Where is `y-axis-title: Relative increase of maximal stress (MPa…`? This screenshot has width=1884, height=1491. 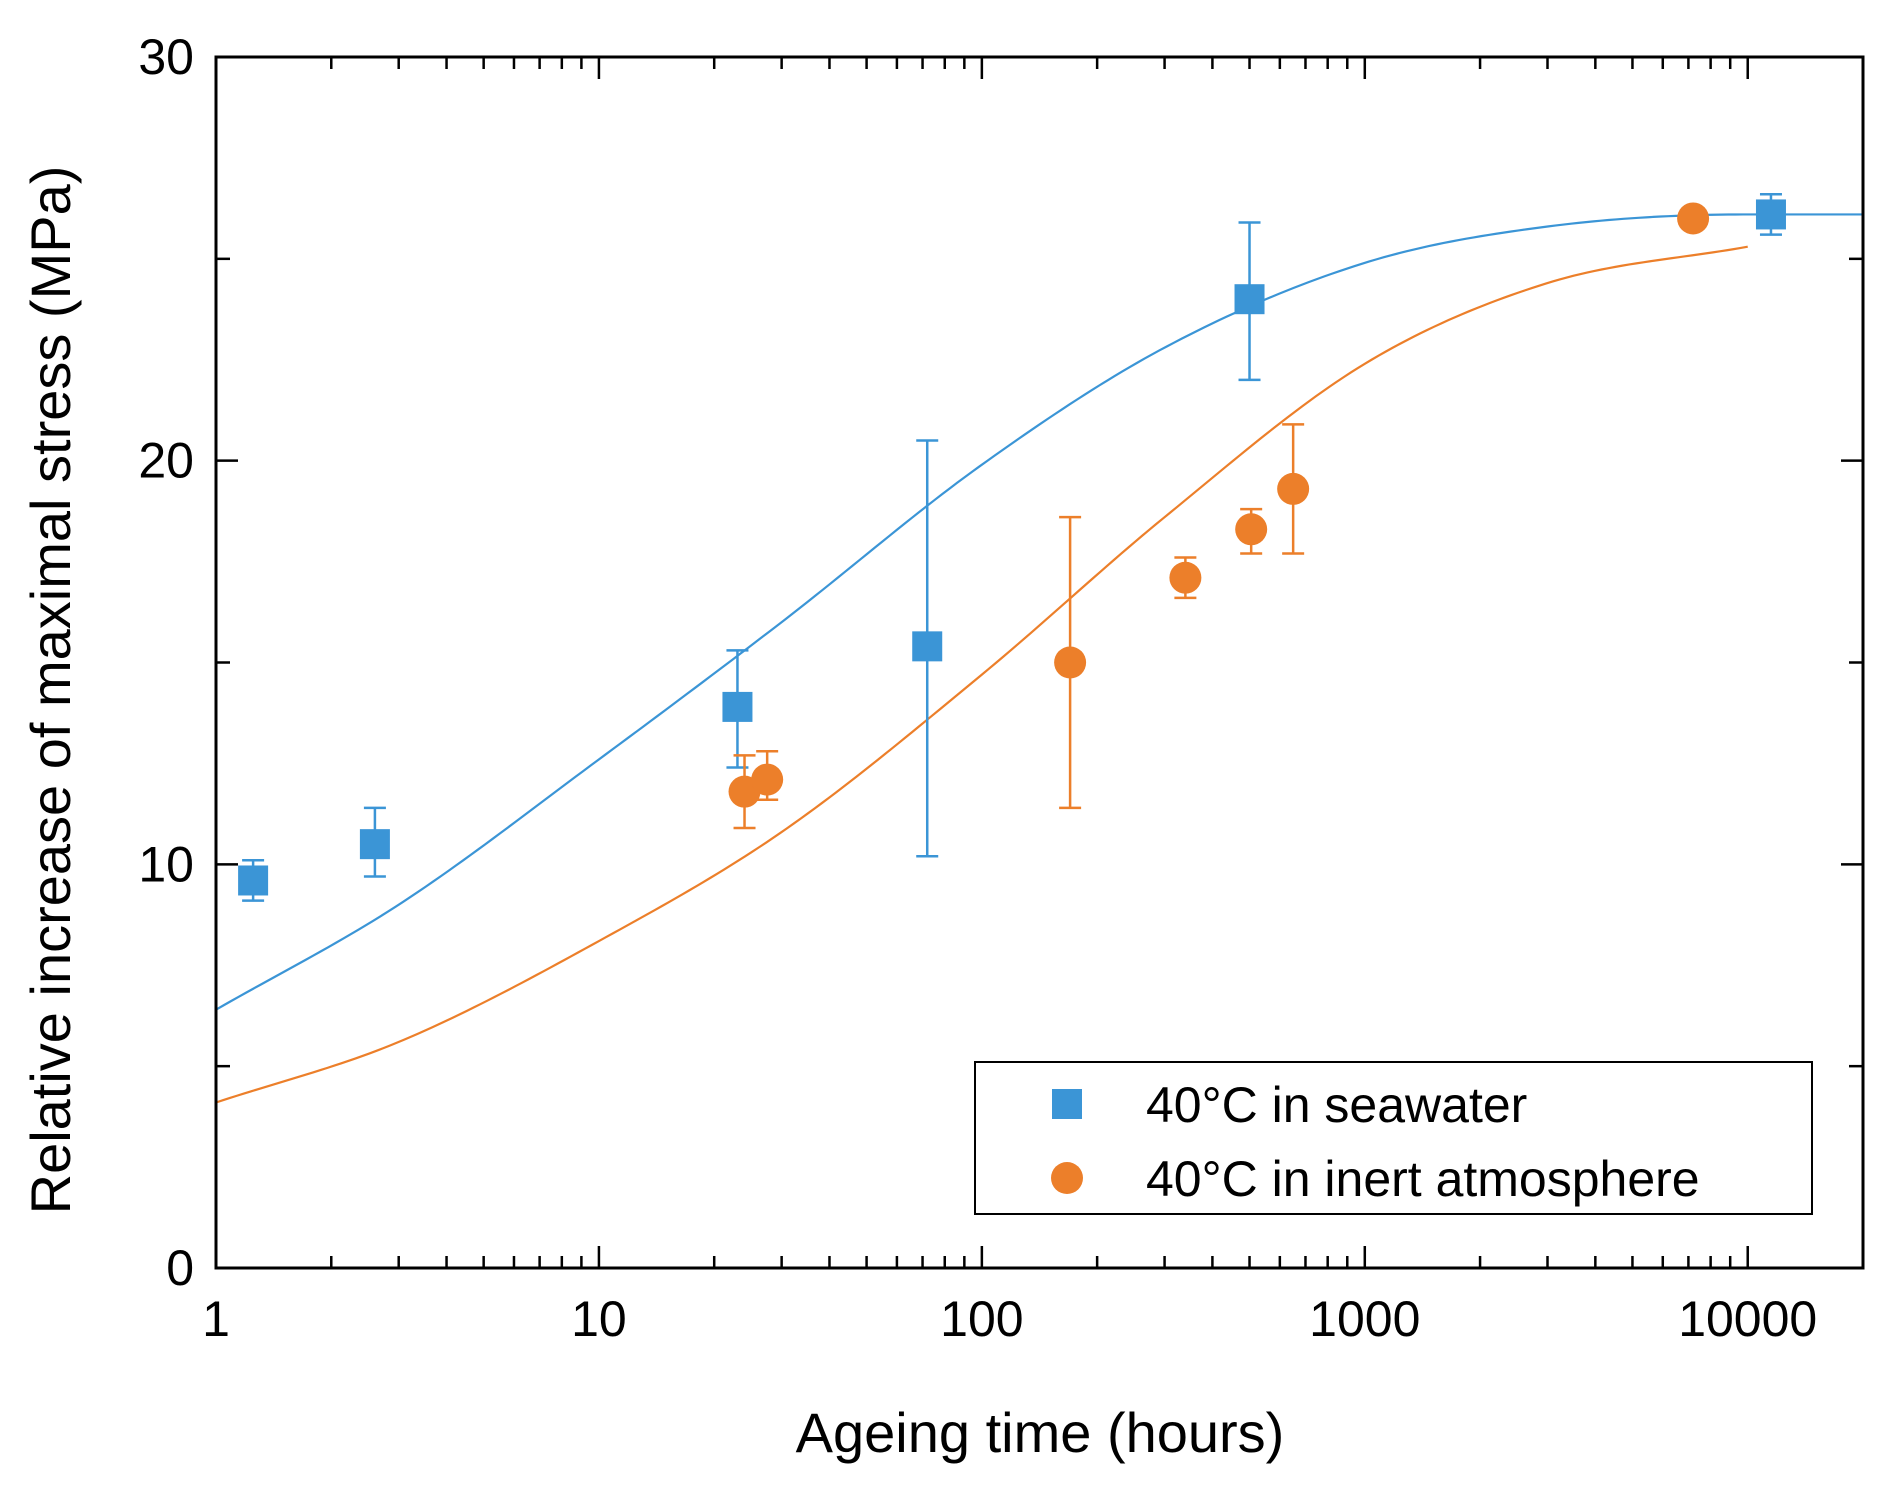 y-axis-title: Relative increase of maximal stress (MPa… is located at coordinates (50, 690).